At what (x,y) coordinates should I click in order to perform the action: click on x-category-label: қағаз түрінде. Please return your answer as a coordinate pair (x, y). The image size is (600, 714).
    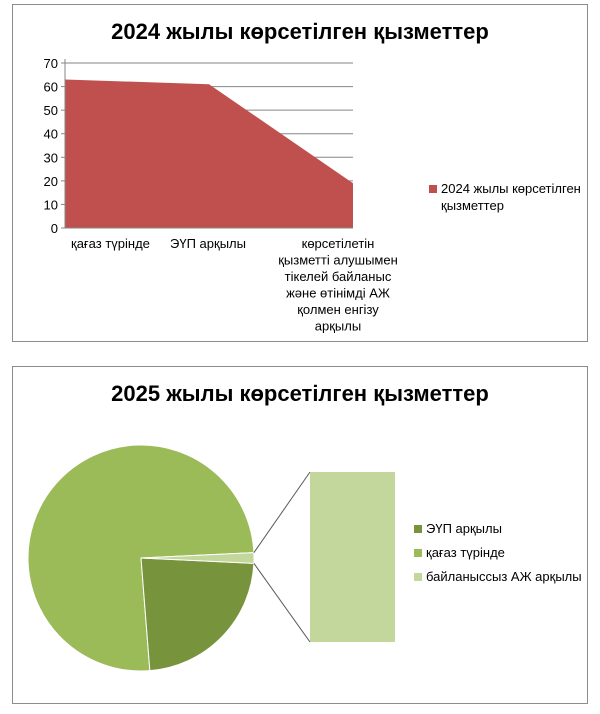
    Looking at the image, I should click on (110, 243).